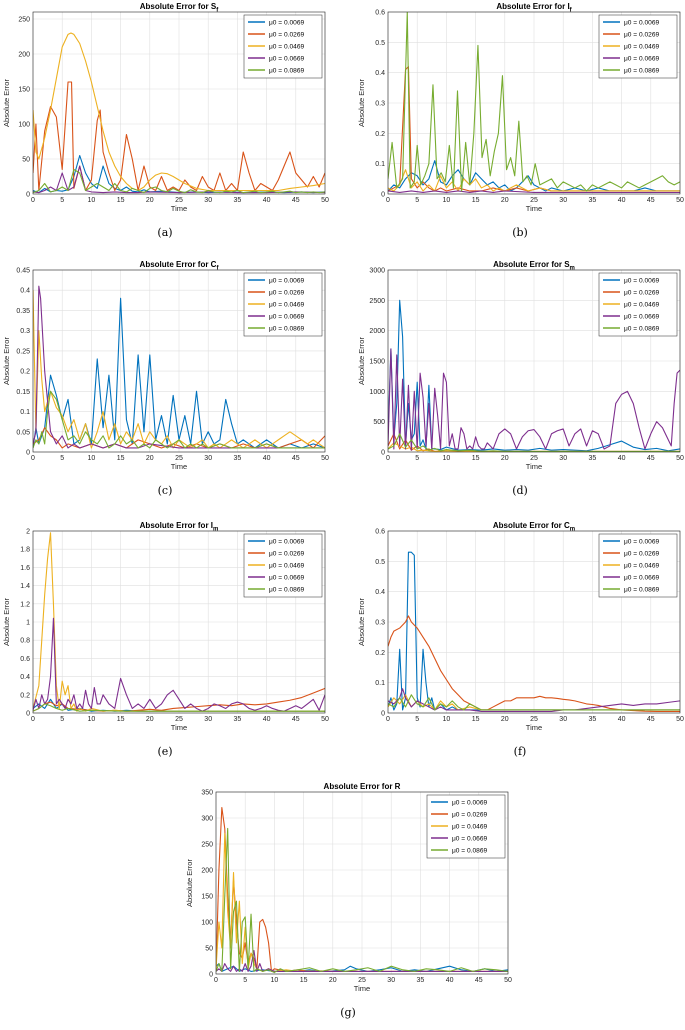 This screenshot has width=685, height=1030. I want to click on y-tick-label: 1.6, so click(25, 568).